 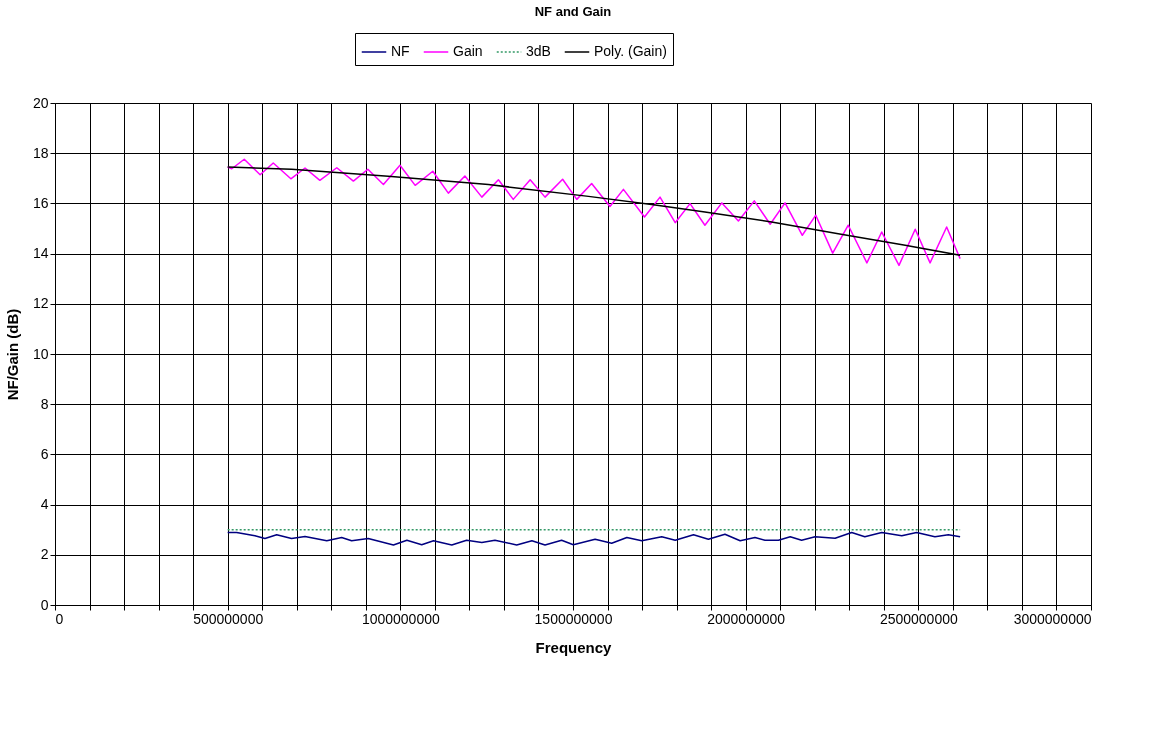 I want to click on y-tick-label: 6, so click(x=44, y=453).